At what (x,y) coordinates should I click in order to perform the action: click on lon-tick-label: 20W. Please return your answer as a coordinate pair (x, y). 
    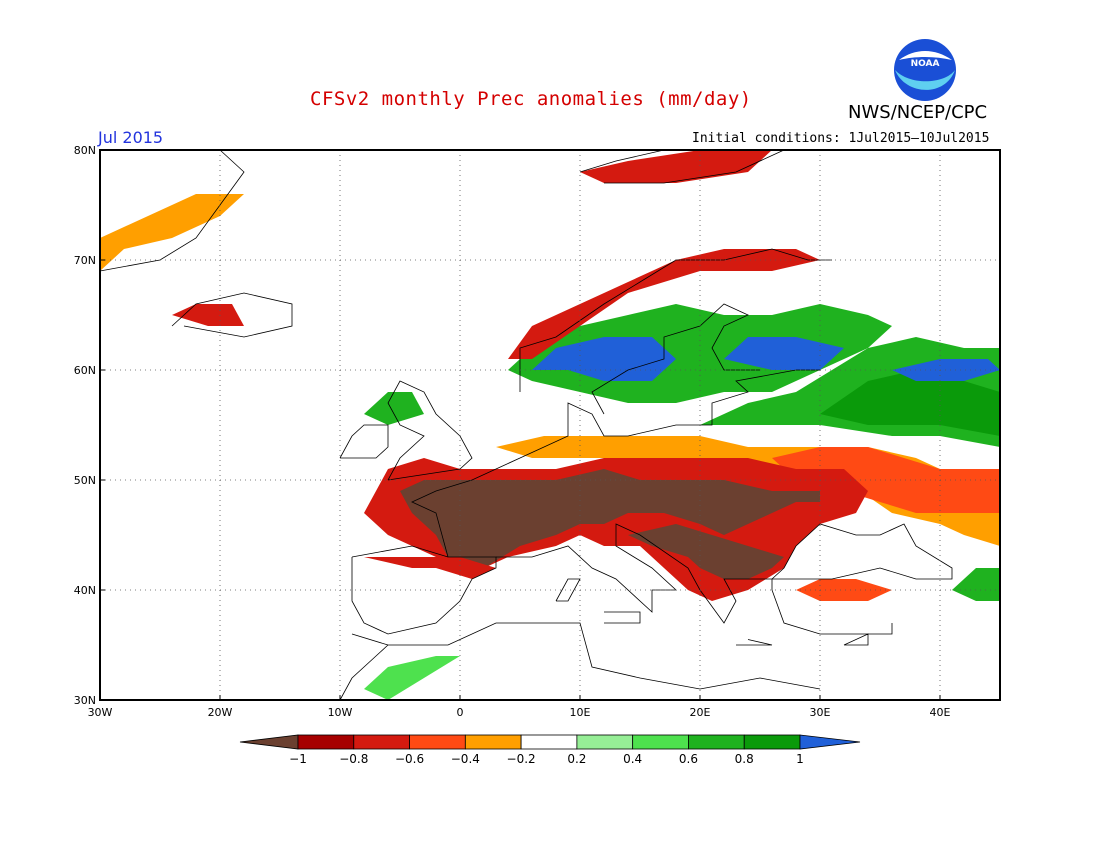
    Looking at the image, I should click on (220, 712).